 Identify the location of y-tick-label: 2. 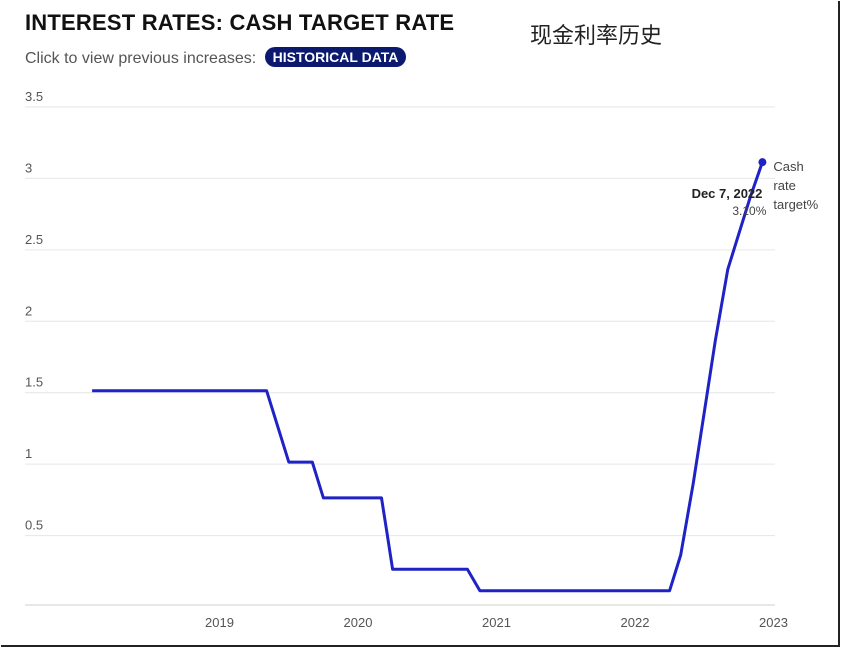
(28, 310).